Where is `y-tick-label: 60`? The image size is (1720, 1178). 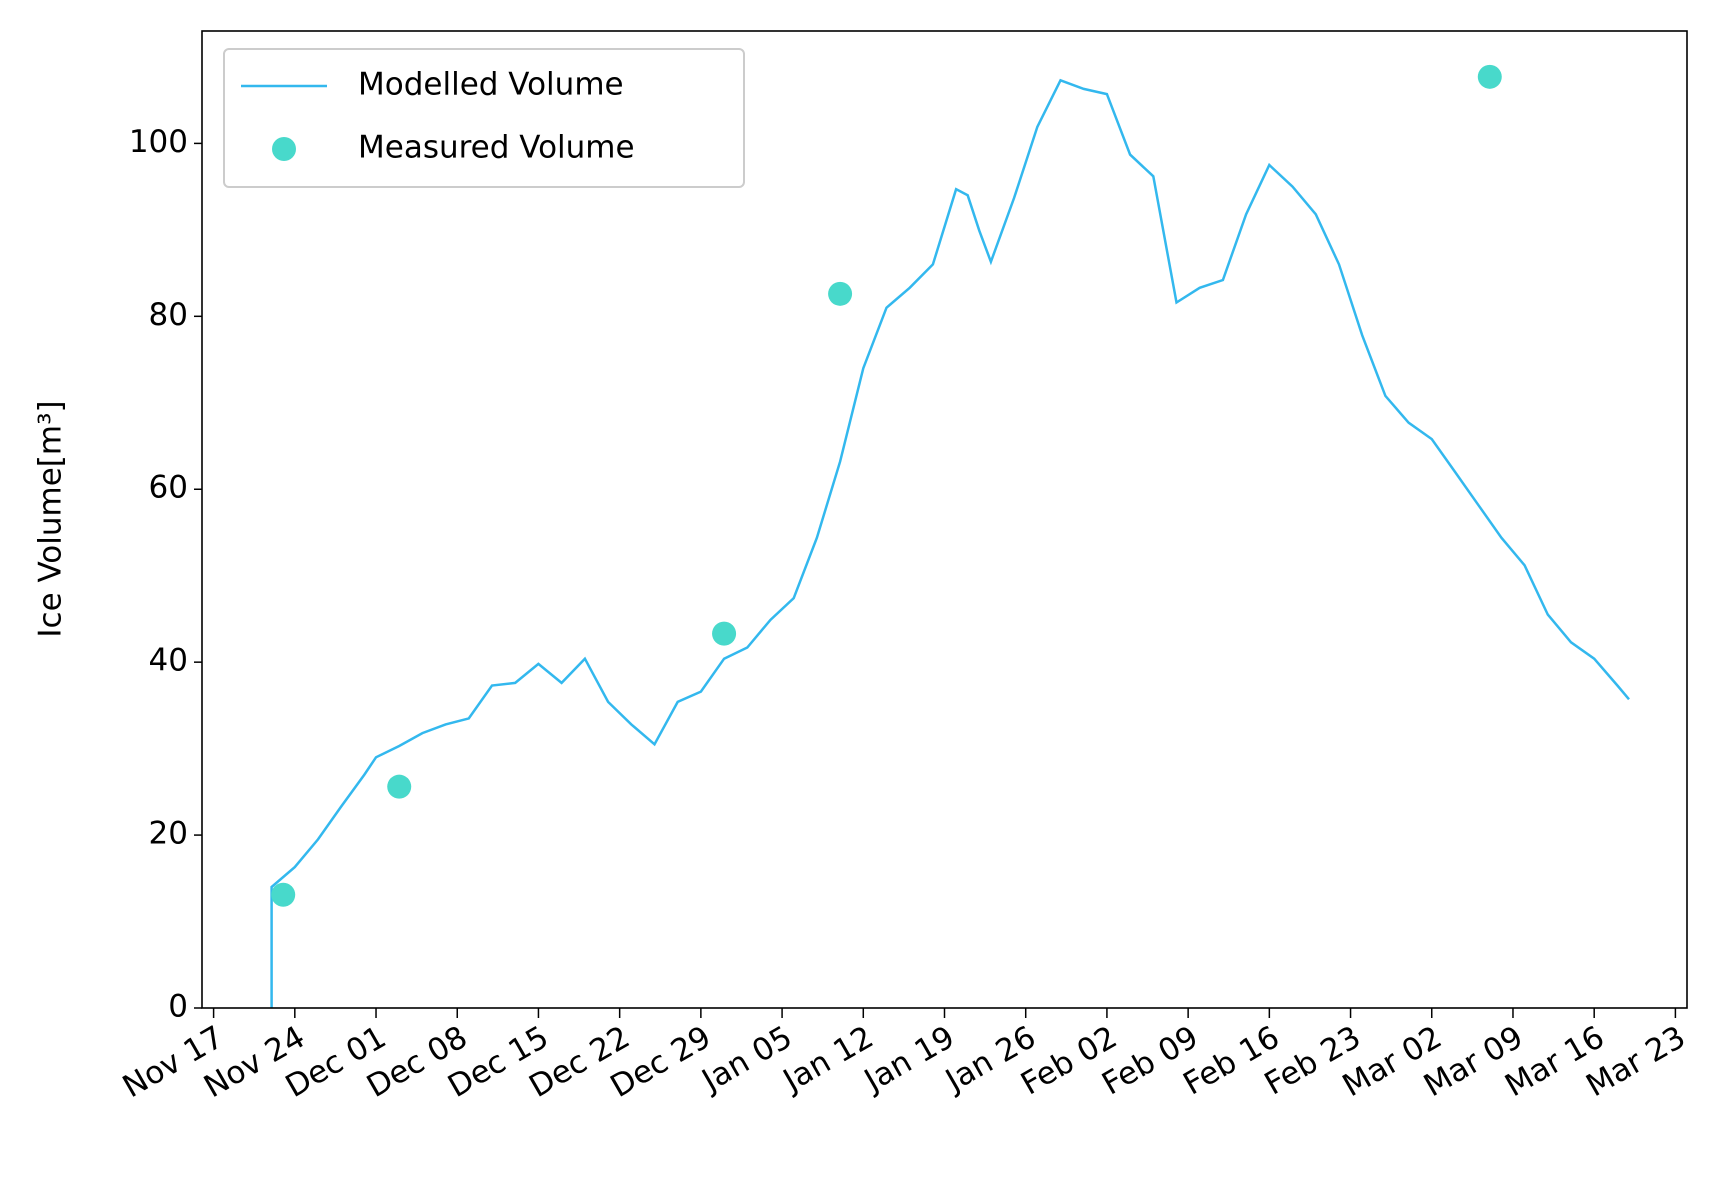
y-tick-label: 60 is located at coordinates (168, 488).